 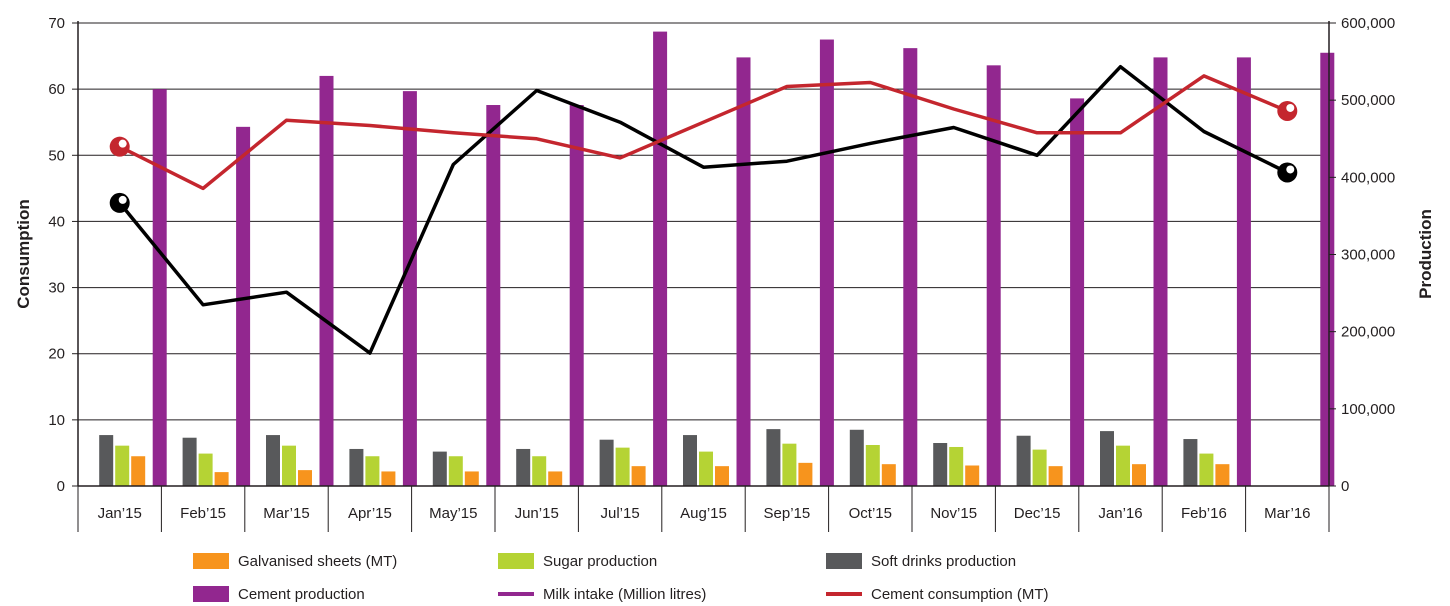 What do you see at coordinates (870, 513) in the screenshot?
I see `x-tick-label: Oct’15` at bounding box center [870, 513].